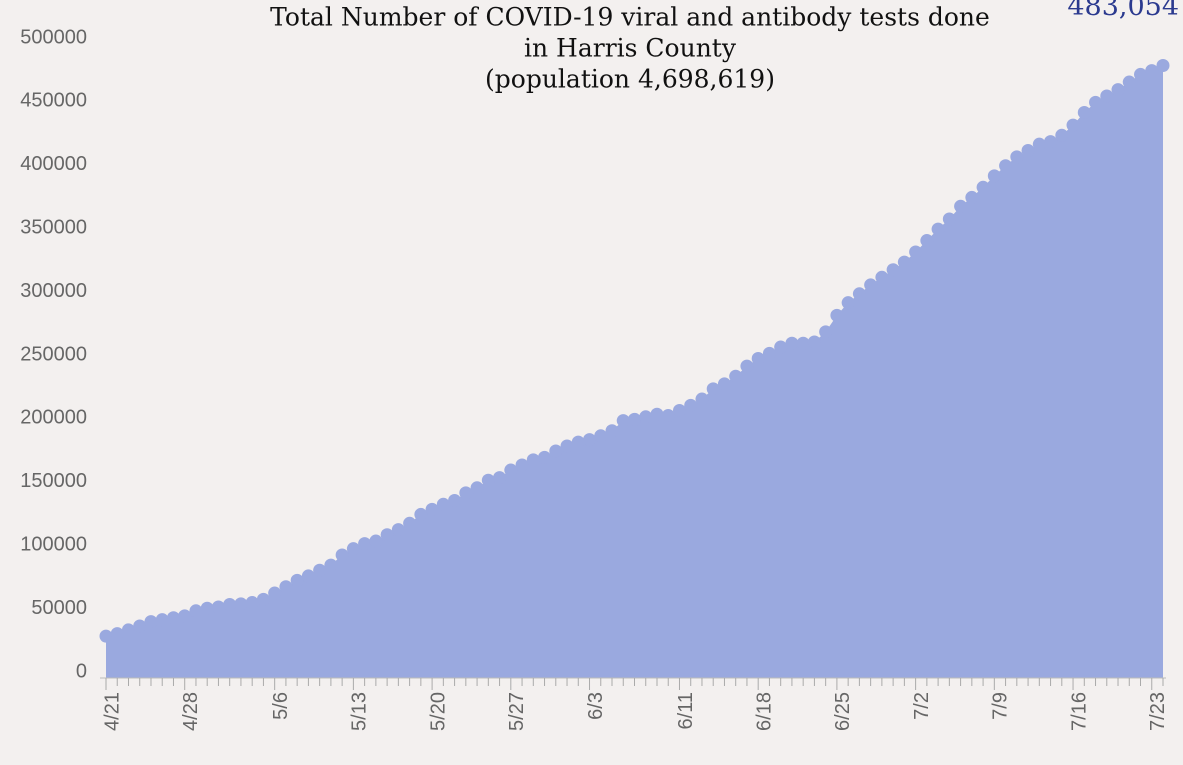  Describe the element at coordinates (81, 671) in the screenshot. I see `y-tick-label: 0` at that location.